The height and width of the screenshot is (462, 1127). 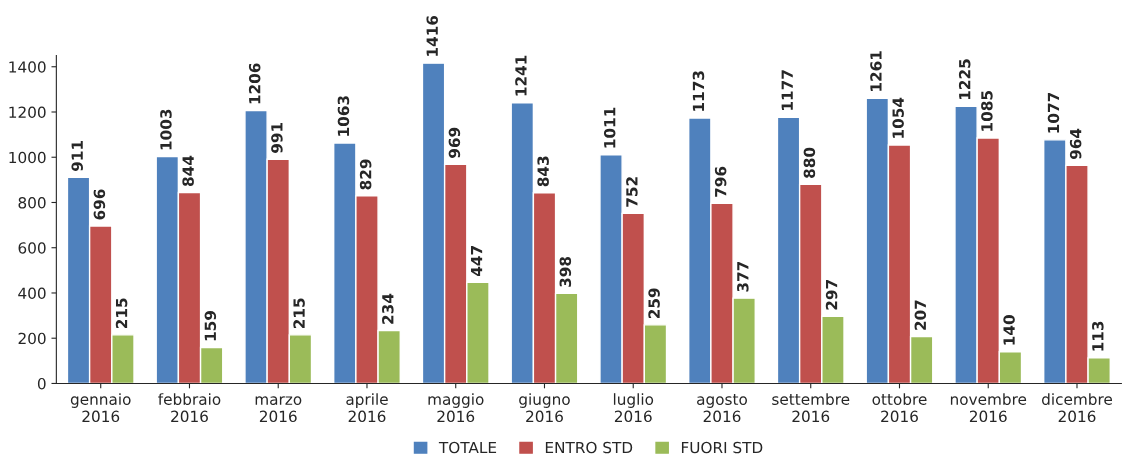 I want to click on legend-label: FUORI STD, so click(x=722, y=447).